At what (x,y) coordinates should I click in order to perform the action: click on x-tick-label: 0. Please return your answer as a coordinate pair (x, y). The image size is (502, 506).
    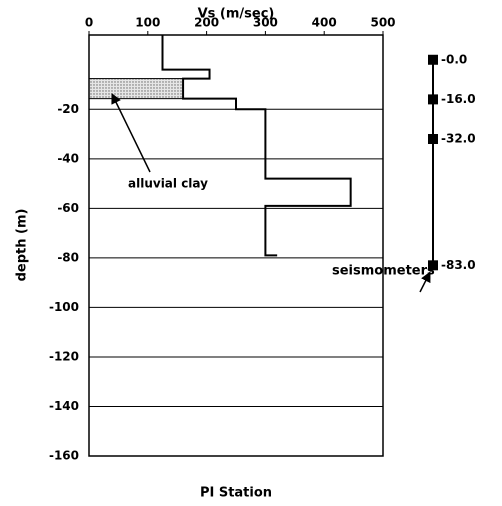
    Looking at the image, I should click on (89, 23).